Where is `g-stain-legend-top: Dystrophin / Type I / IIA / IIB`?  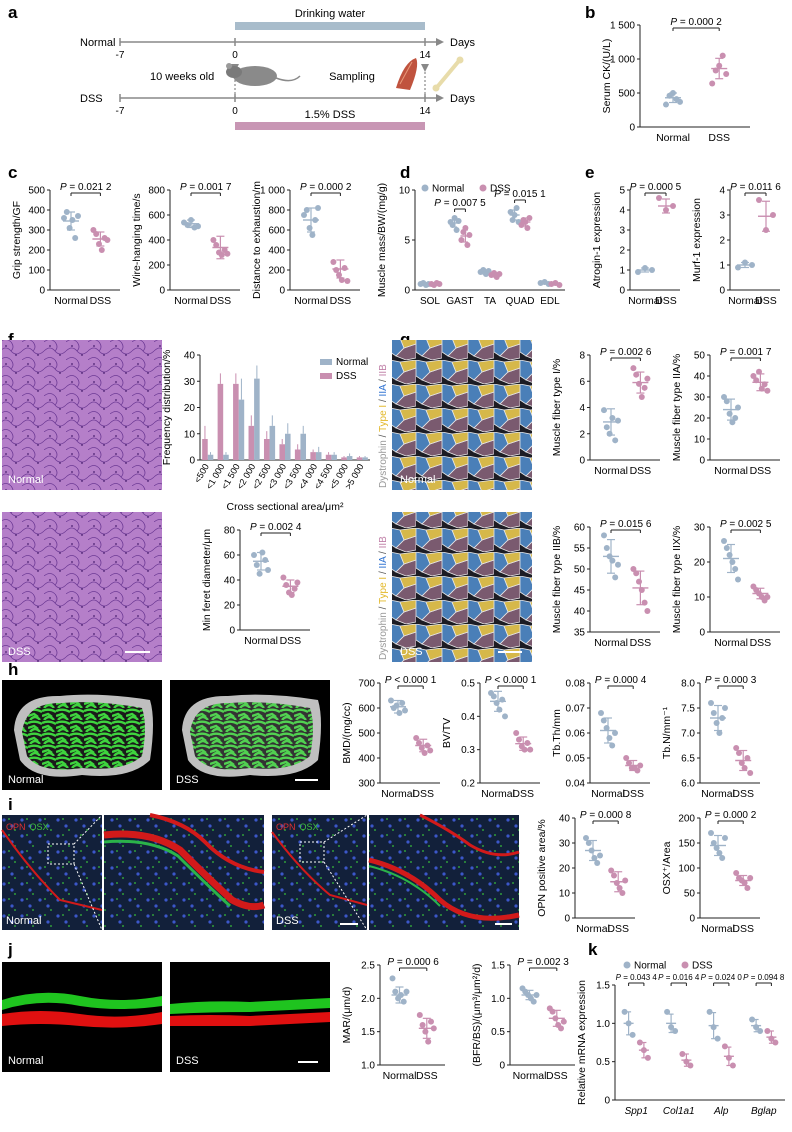 g-stain-legend-top: Dystrophin / Type I / IIA / IIB is located at coordinates (383, 426).